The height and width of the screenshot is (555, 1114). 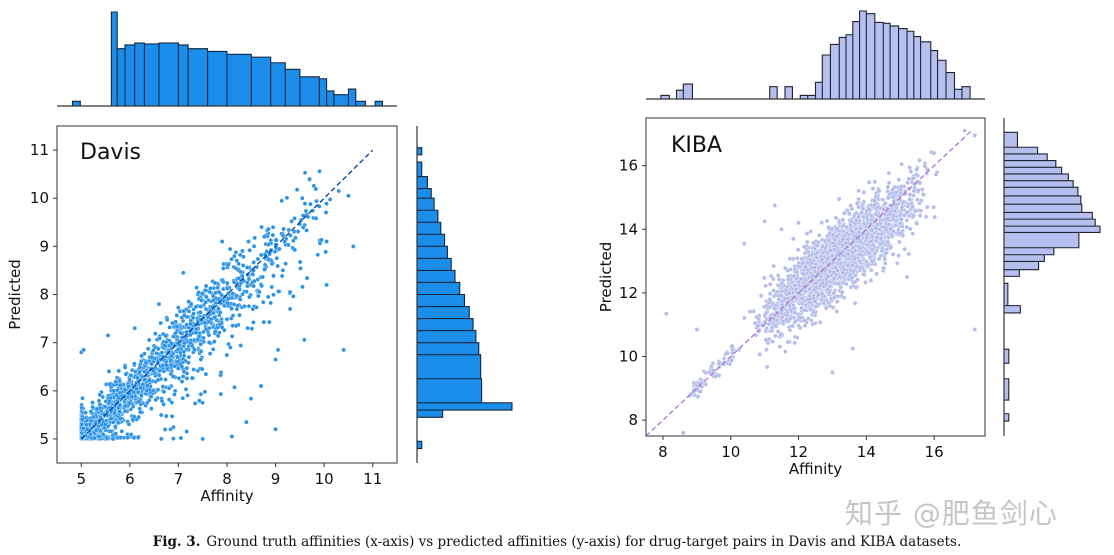 I want to click on y-tick-label: 10, so click(x=39, y=198).